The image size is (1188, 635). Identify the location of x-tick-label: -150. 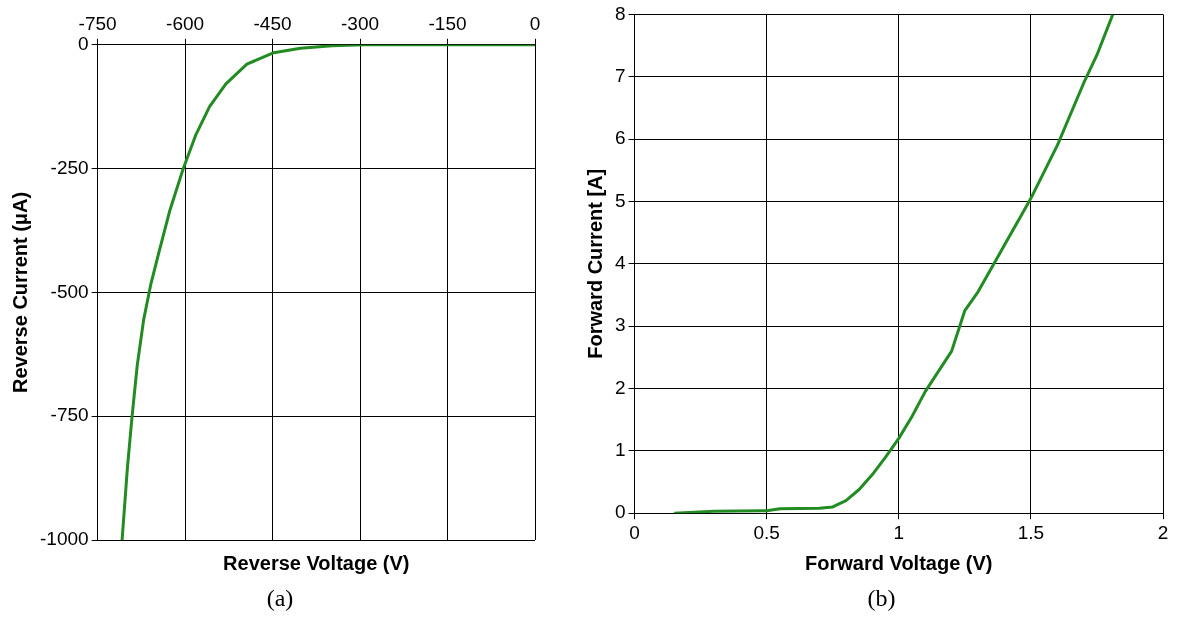
(447, 23).